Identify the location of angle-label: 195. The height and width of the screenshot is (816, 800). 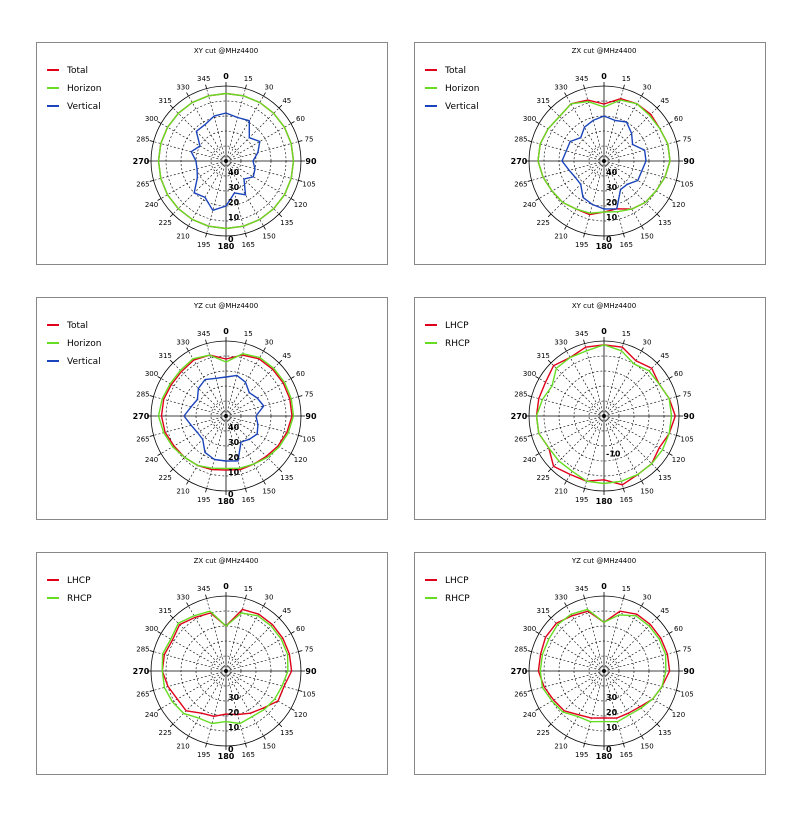
(581, 245).